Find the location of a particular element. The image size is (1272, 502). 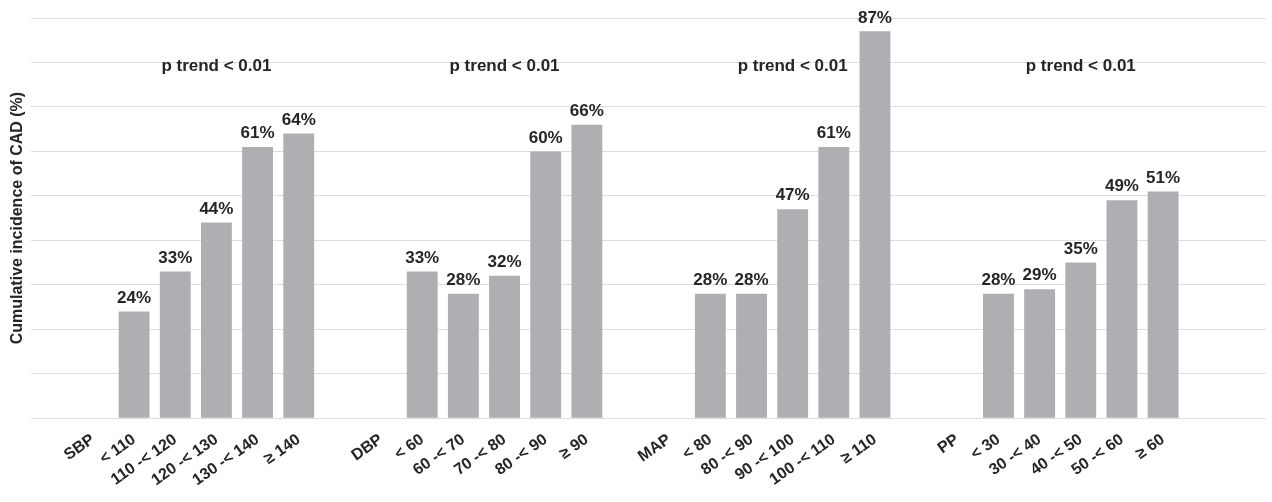

y-axis-title: Cumulative incidence of CAD (%) is located at coordinates (17, 218).